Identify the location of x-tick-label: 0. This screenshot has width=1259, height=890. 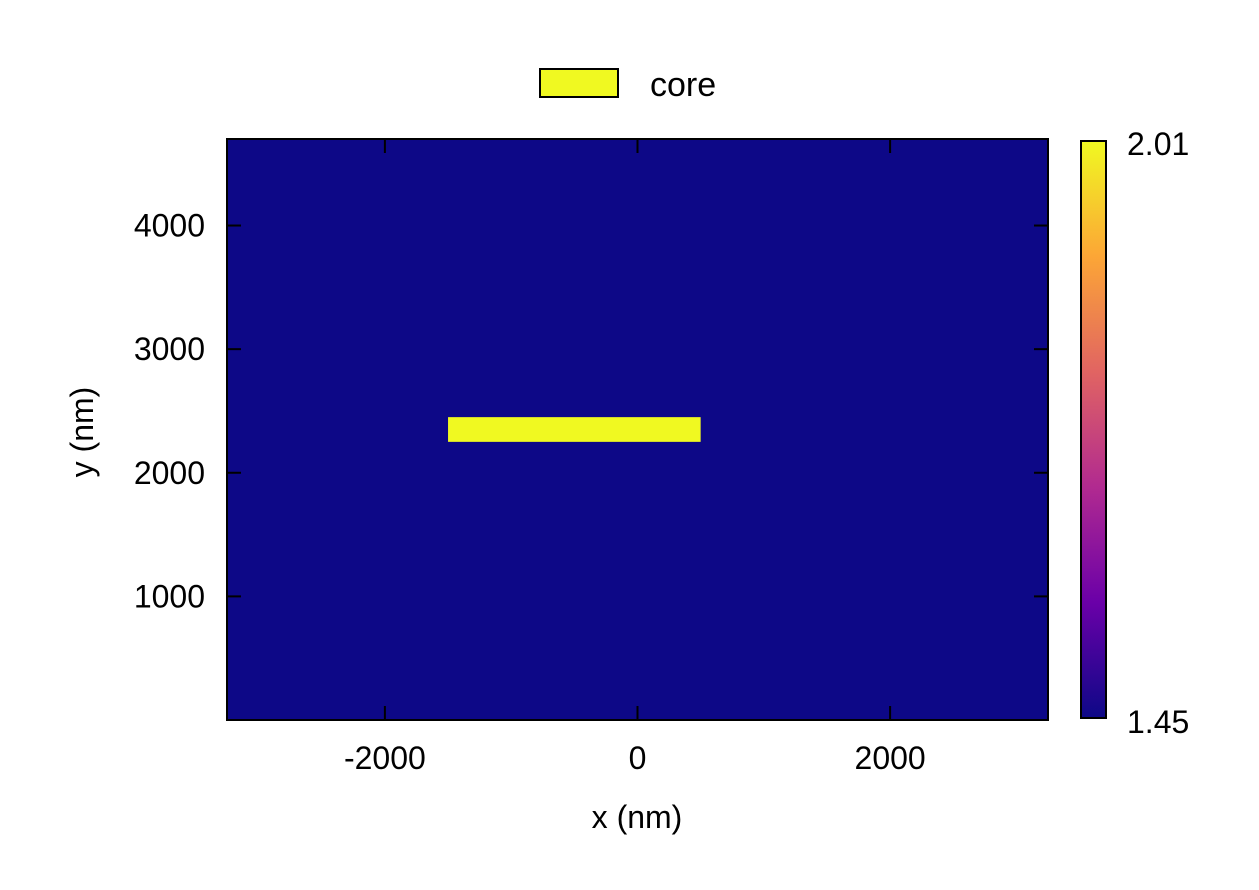
(638, 758).